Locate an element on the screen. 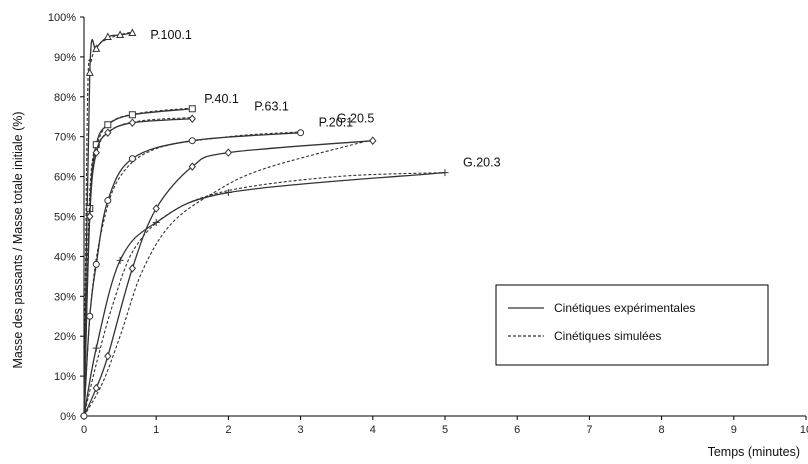 This screenshot has width=808, height=464. y-ticks: 0% 10% 20% 30% 40% 50% 60% 70% 80% 90% 100% is located at coordinates (66, 217).